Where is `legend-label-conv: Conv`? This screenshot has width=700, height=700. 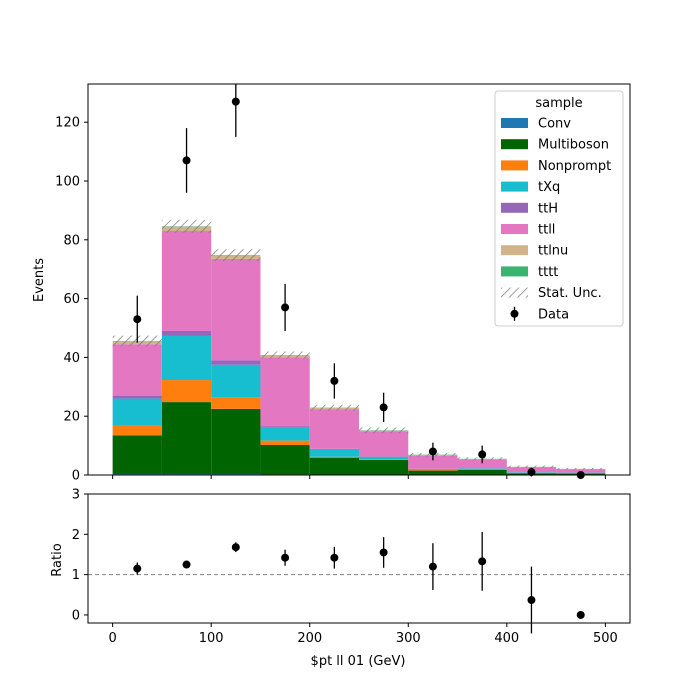 legend-label-conv: Conv is located at coordinates (554, 124).